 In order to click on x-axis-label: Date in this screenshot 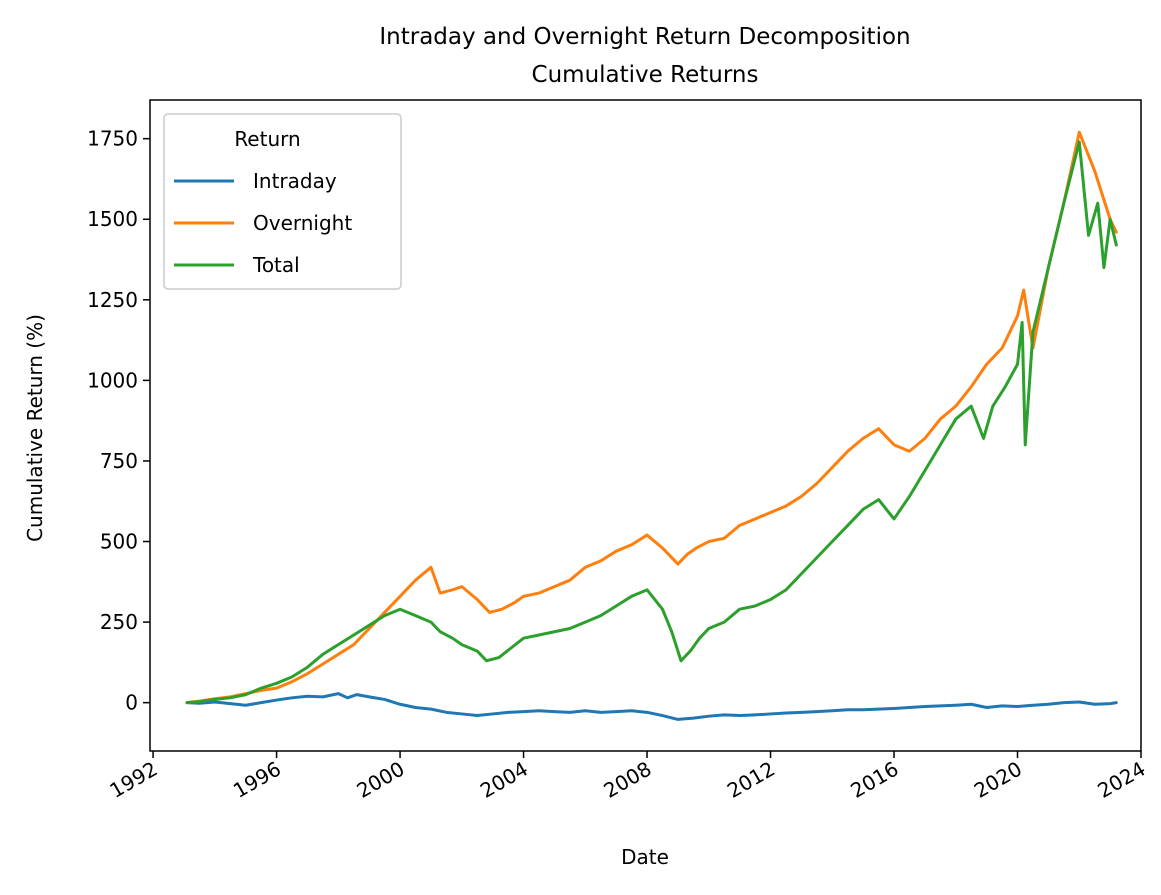, I will do `click(645, 857)`.